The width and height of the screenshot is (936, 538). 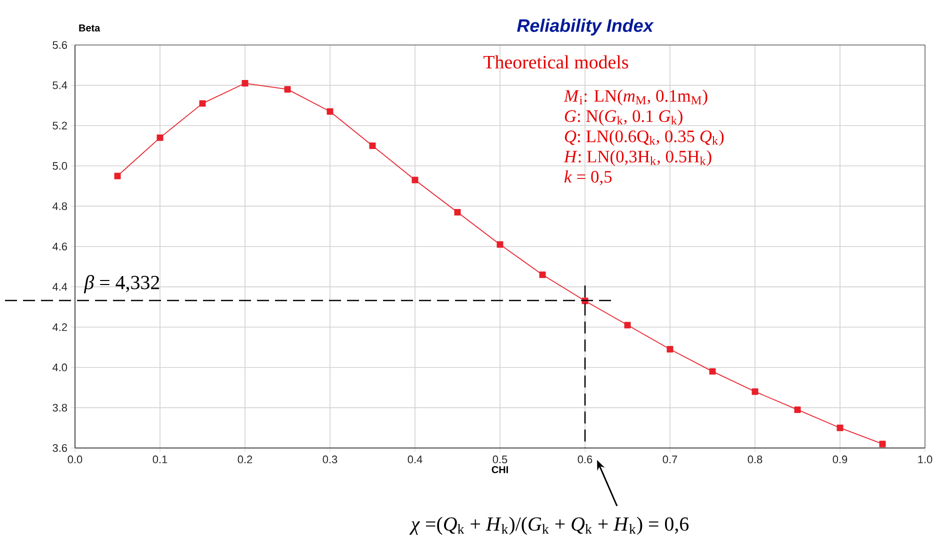 I want to click on annotation: Theoretical models, so click(x=556, y=62).